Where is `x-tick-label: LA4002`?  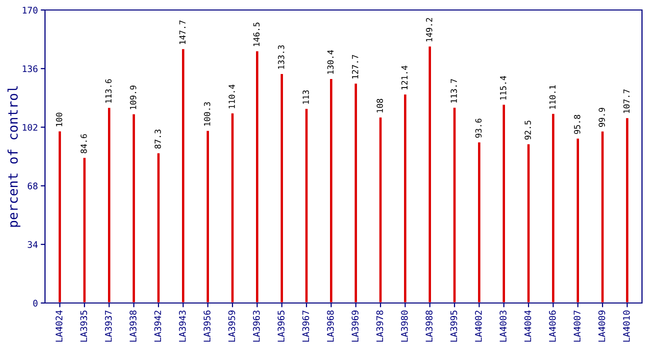 x-tick-label: LA4002 is located at coordinates (478, 326).